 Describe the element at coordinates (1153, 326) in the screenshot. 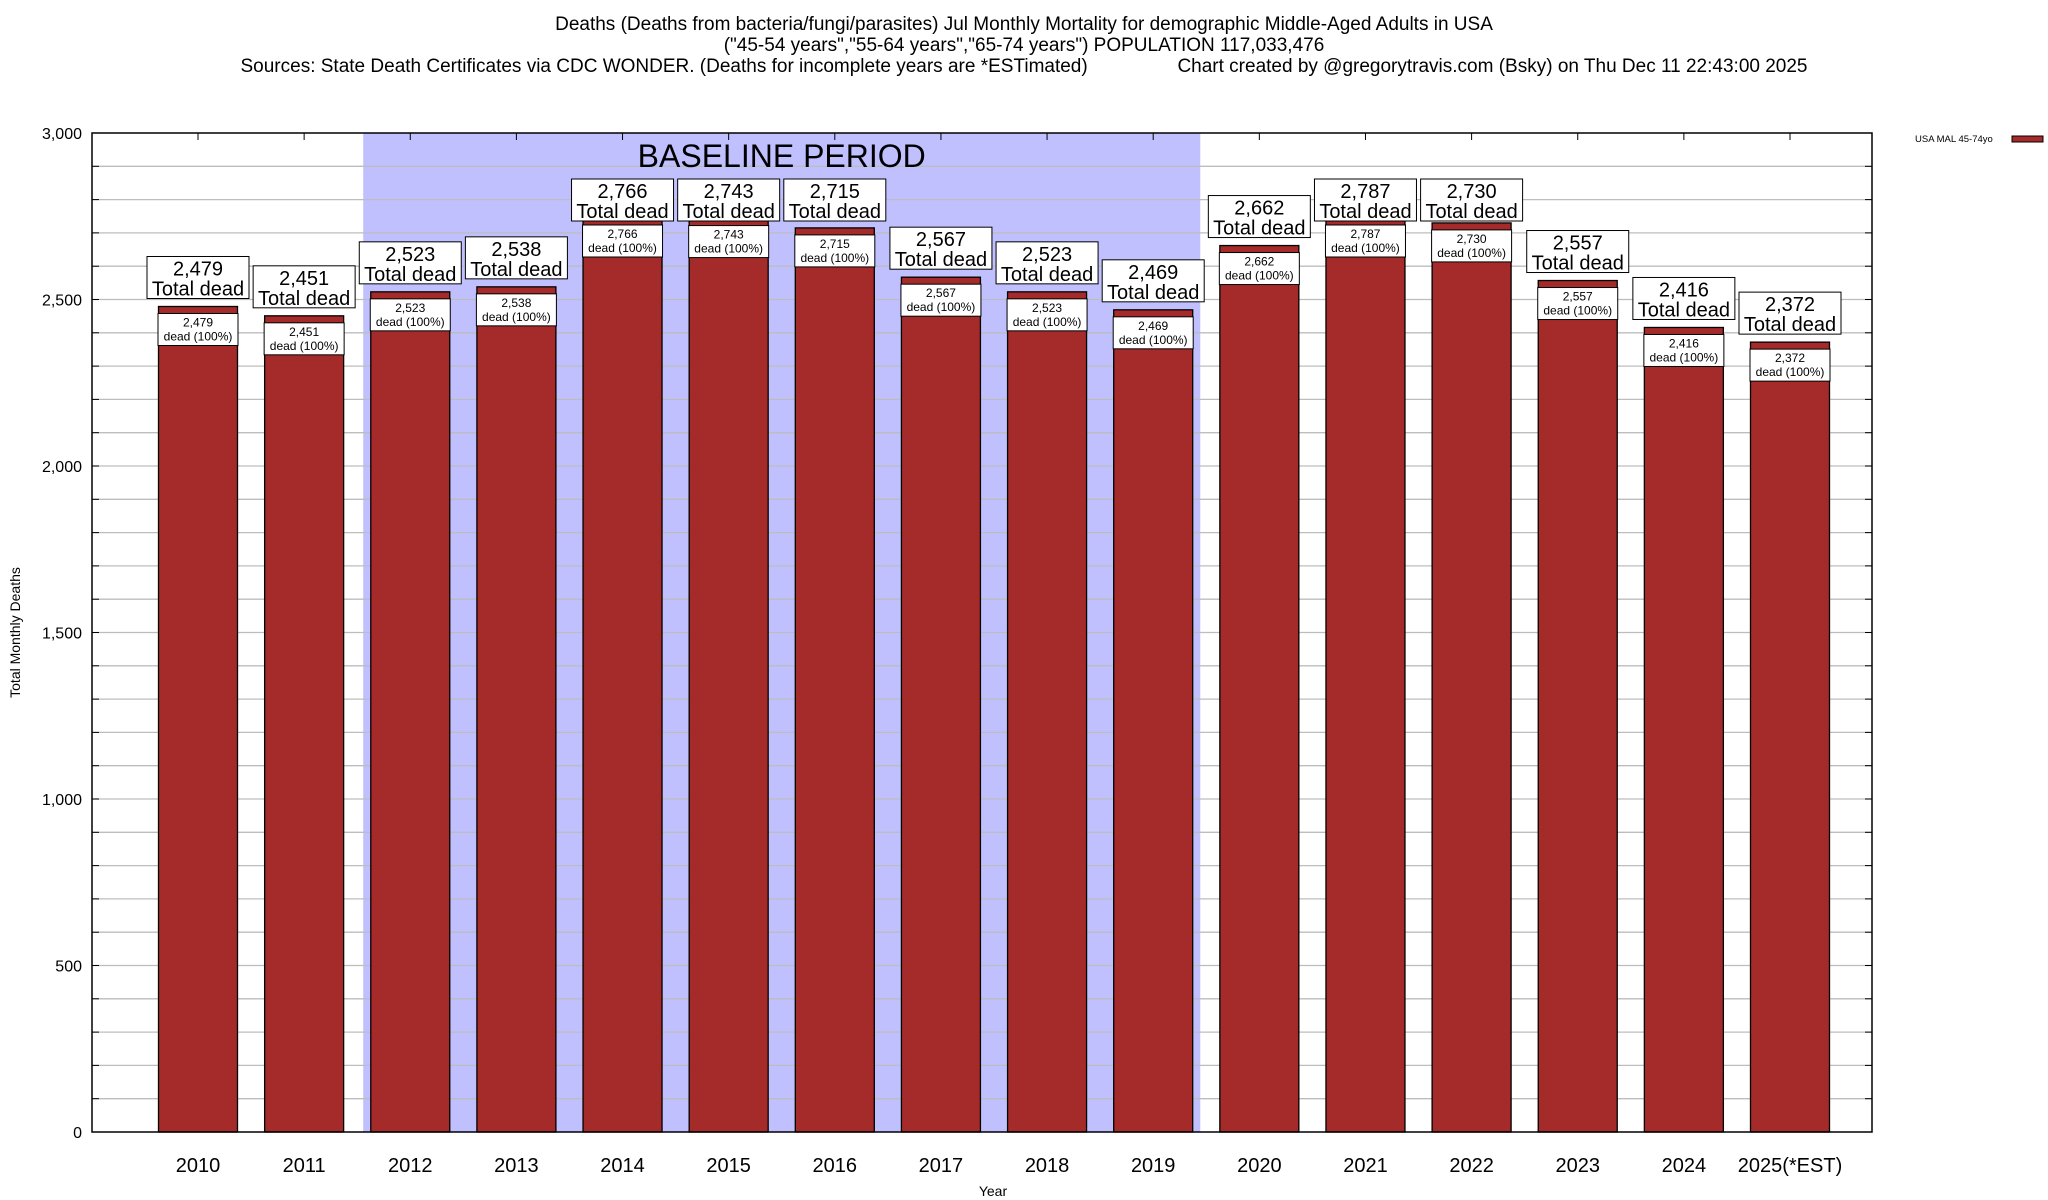

I see `inner-label-value: 2,469` at that location.